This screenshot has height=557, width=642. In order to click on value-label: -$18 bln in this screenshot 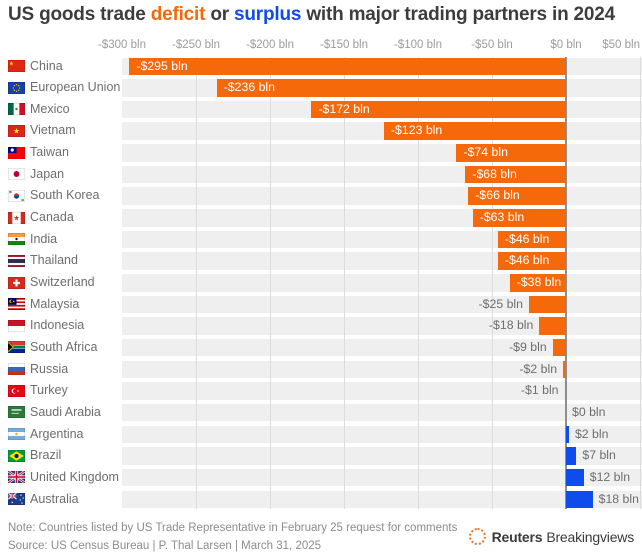, I will do `click(511, 325)`.